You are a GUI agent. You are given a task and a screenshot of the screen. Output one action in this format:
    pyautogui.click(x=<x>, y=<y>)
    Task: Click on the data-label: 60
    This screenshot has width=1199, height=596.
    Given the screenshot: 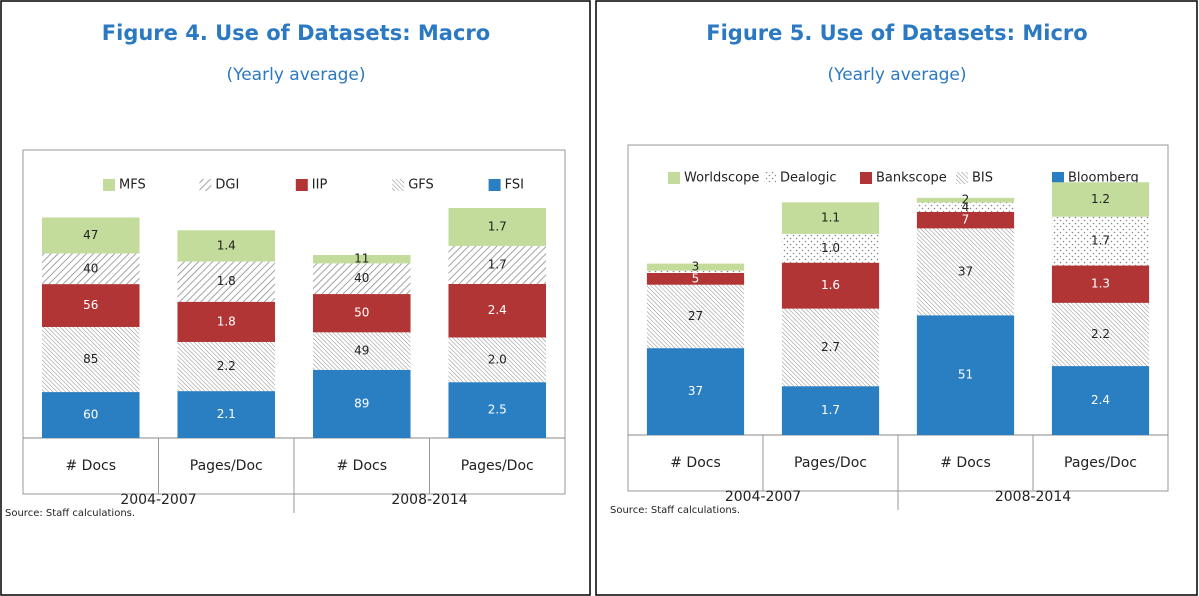 What is the action you would take?
    pyautogui.click(x=90, y=415)
    